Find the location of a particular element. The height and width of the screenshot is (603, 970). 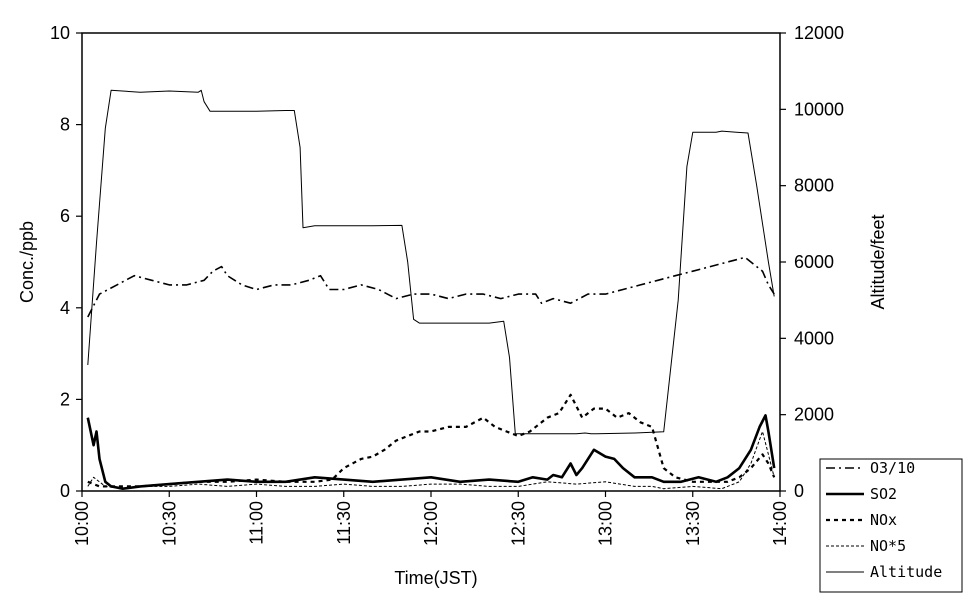

y2-tick-label: 6000 is located at coordinates (814, 262).